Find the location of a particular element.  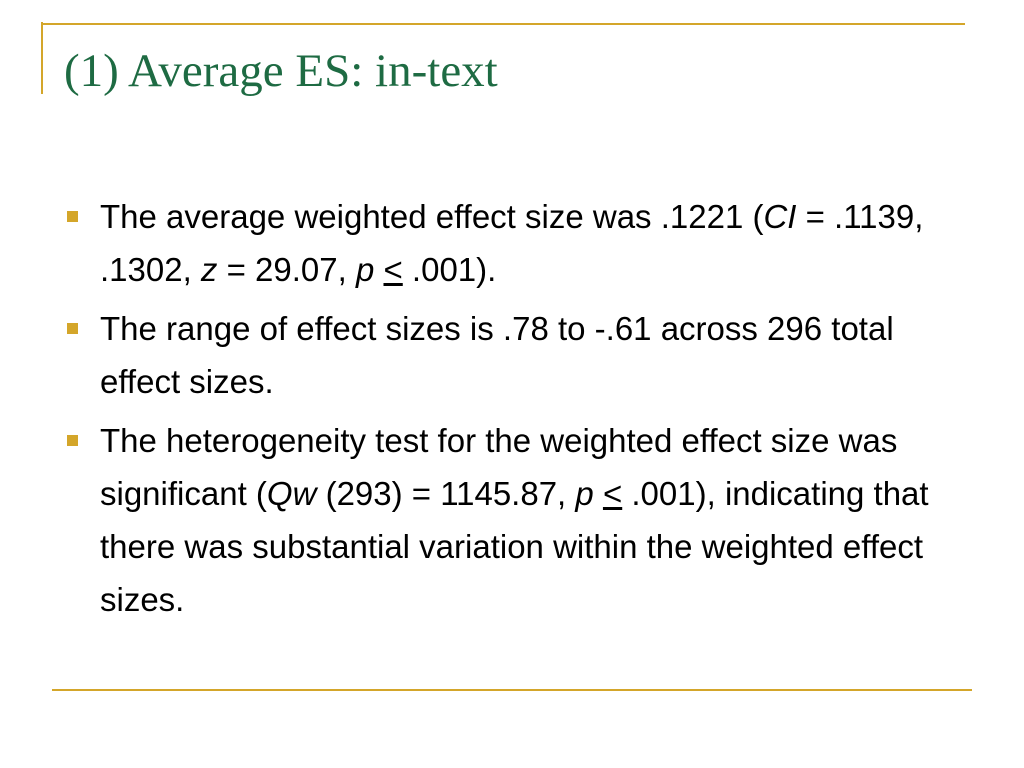

slide-title: (1) Average ES: in-text is located at coordinates (281, 71).